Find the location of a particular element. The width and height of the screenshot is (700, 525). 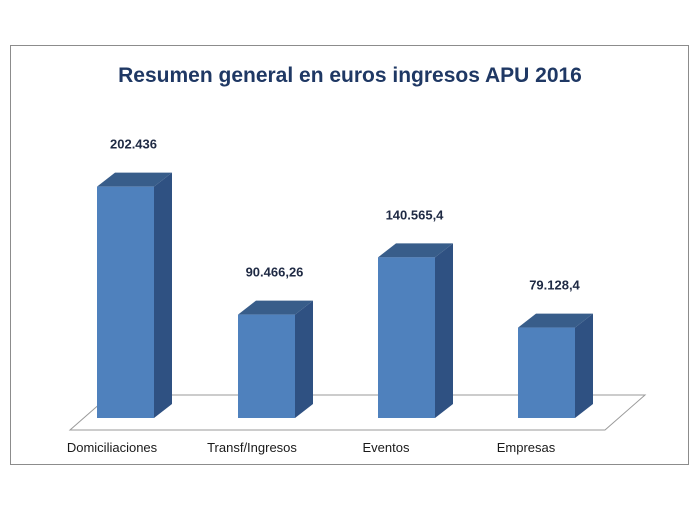

chart-floor is located at coordinates (357, 412).